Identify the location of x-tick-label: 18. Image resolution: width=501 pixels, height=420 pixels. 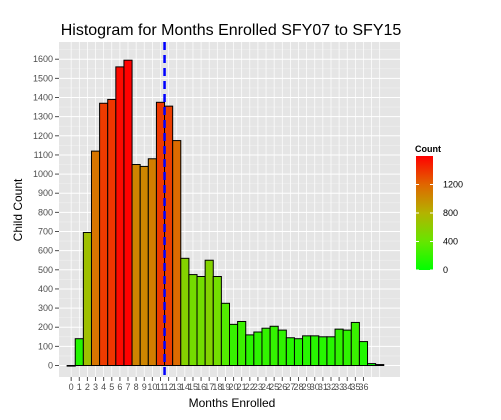
(217, 387).